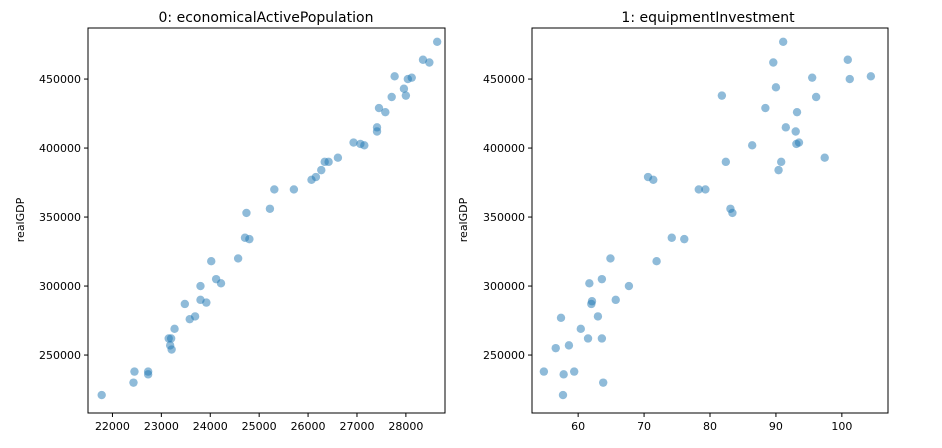 The width and height of the screenshot is (942, 448). What do you see at coordinates (259, 426) in the screenshot?
I see `x-tick-label: 25000` at bounding box center [259, 426].